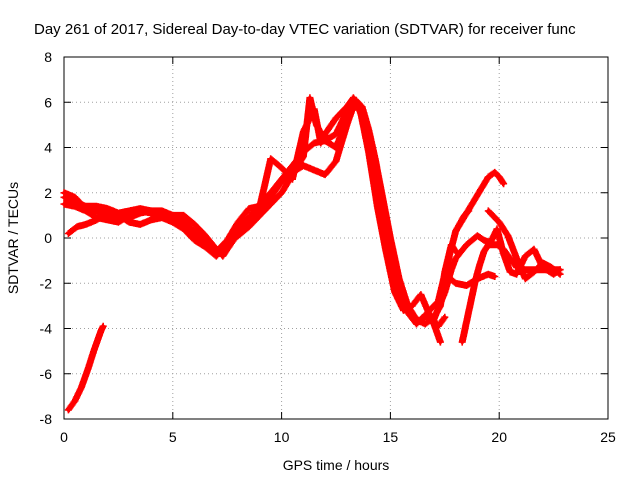 This screenshot has height=480, width=640. What do you see at coordinates (608, 437) in the screenshot?
I see `x-tick-label: 25` at bounding box center [608, 437].